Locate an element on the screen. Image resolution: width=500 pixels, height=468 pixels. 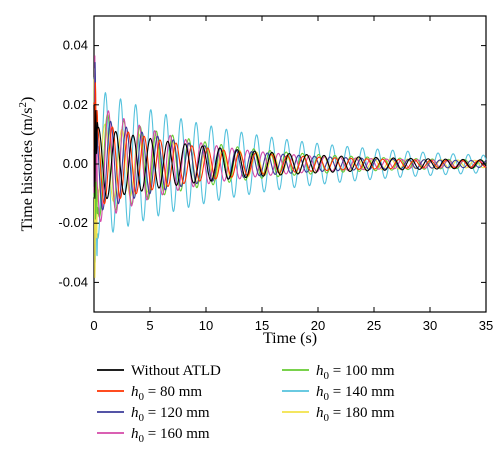
y-tick-label: -0.02 is located at coordinates (73, 222).